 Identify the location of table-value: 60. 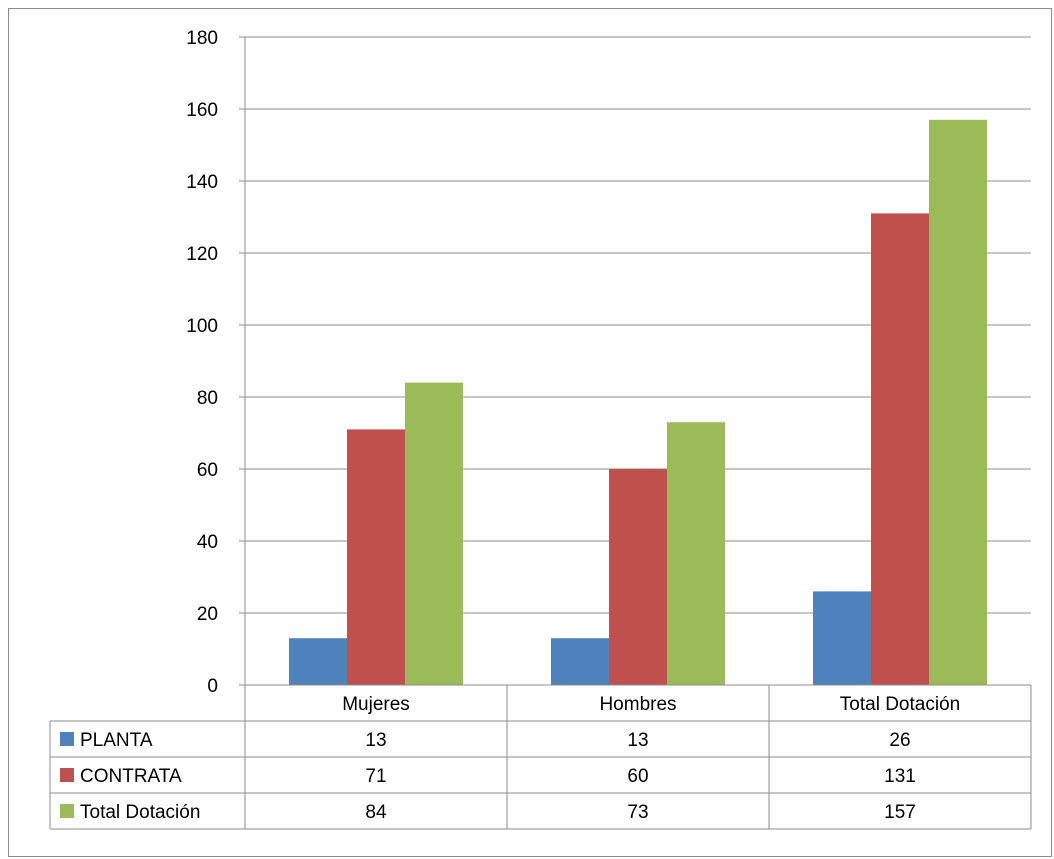
(637, 776).